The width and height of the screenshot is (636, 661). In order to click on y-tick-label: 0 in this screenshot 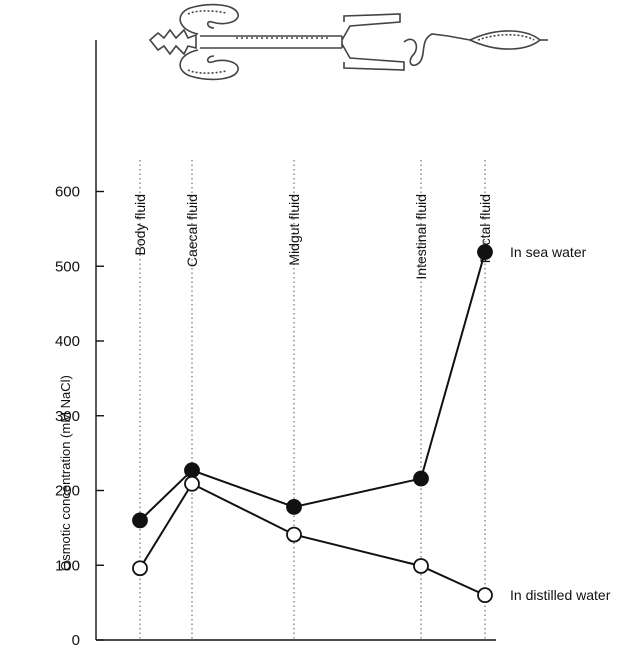, I will do `click(76, 640)`.